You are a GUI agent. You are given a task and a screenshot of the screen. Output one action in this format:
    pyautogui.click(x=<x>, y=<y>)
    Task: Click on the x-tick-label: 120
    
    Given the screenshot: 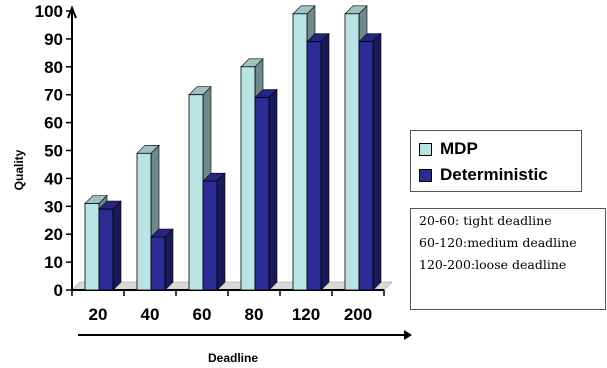 What is the action you would take?
    pyautogui.click(x=306, y=314)
    